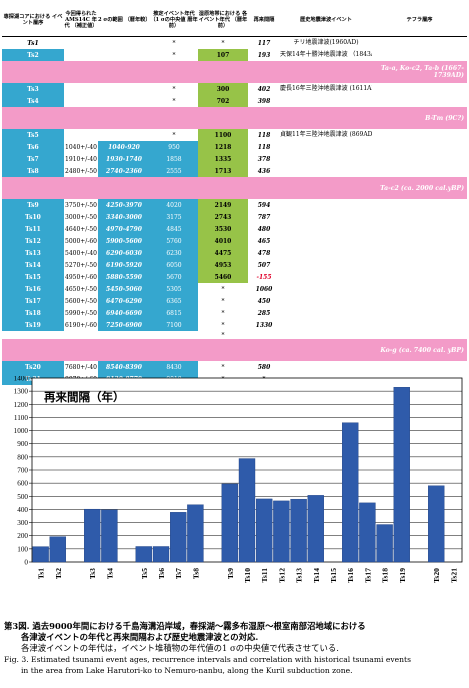  What do you see at coordinates (419, 188) in the screenshot?
I see `tephra-label: Ta-c2 (ca. 2000 cal.yBP)` at bounding box center [419, 188].